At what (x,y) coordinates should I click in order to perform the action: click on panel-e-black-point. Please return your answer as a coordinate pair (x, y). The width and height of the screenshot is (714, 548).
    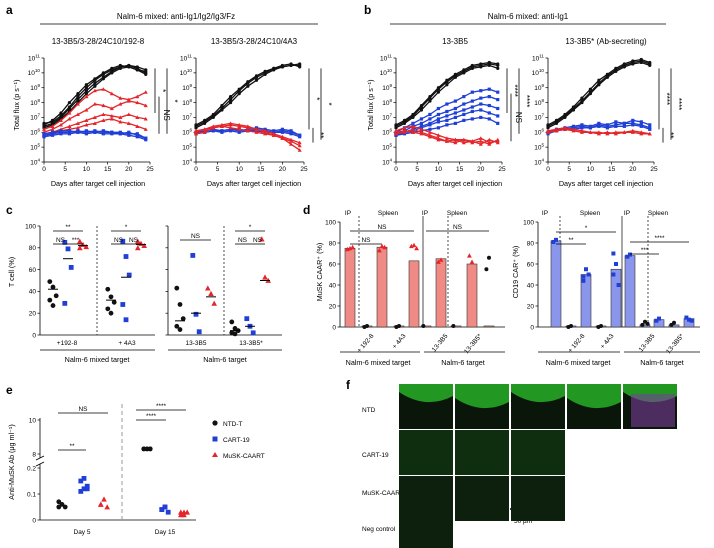
    Looking at the image, I should click on (62, 504).